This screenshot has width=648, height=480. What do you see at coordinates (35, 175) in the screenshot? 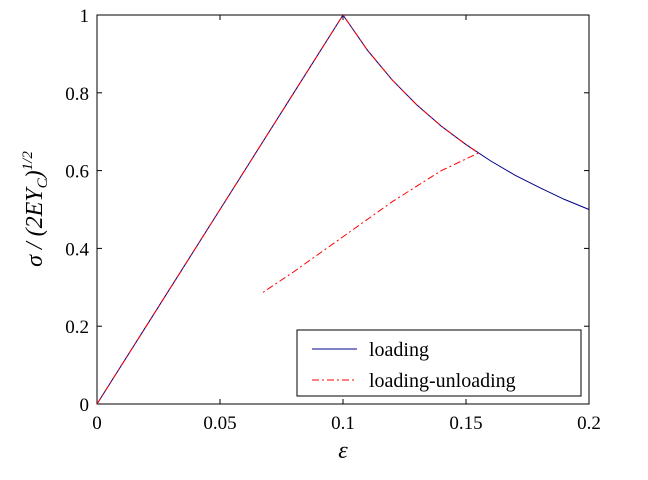
I see `y-axis-label-close: )` at bounding box center [35, 175].